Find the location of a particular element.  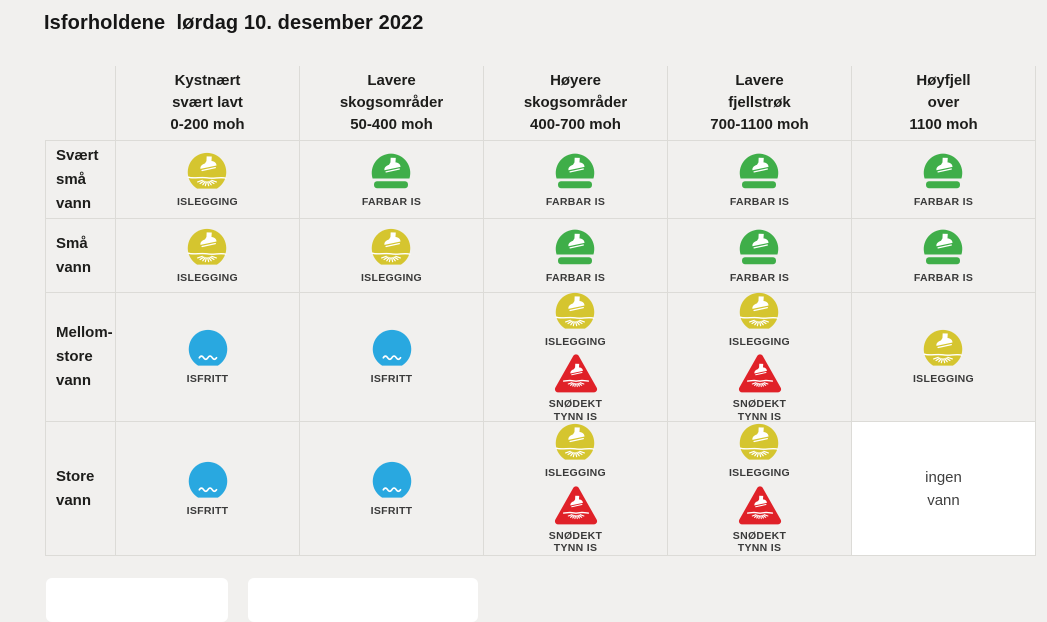

column-header-line: svært lavt is located at coordinates (207, 102).